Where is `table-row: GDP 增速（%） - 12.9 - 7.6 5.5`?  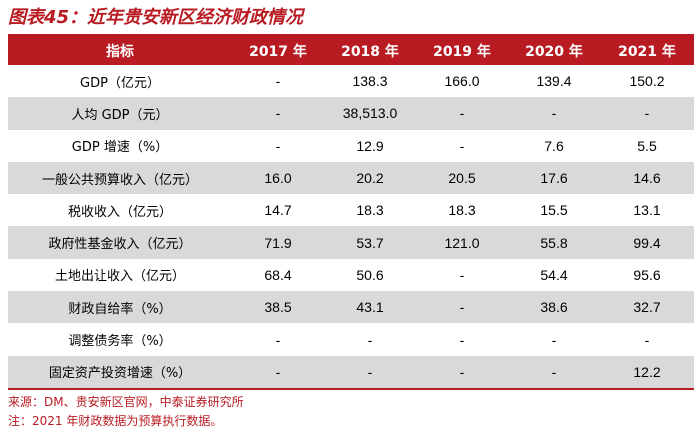
table-row: GDP 增速（%） - 12.9 - 7.6 5.5 is located at coordinates (351, 146).